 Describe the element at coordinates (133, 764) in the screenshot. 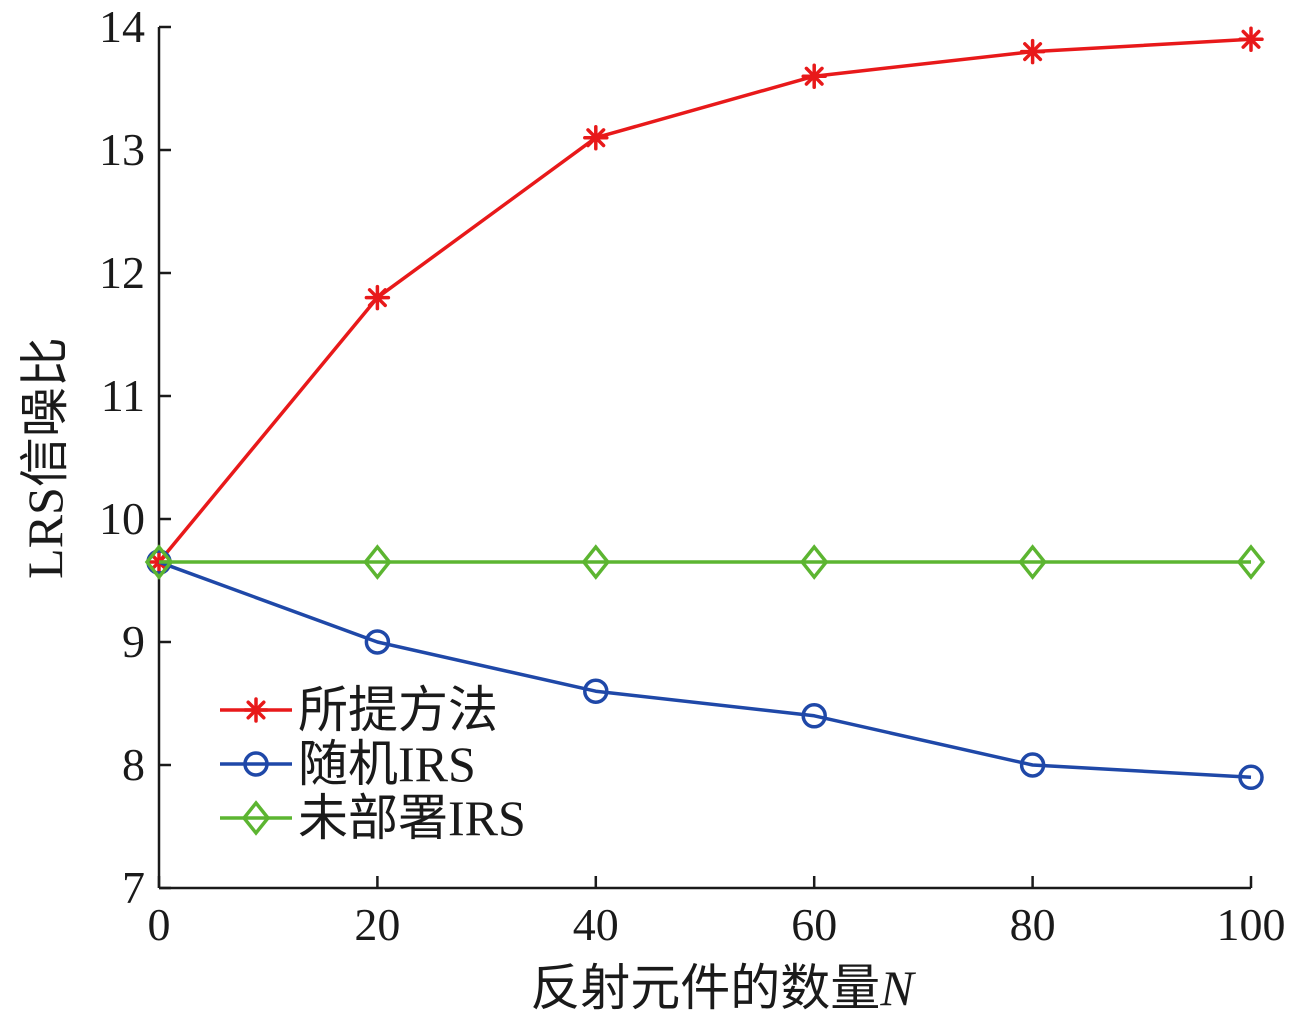

I see `y-tick-label: 8` at that location.